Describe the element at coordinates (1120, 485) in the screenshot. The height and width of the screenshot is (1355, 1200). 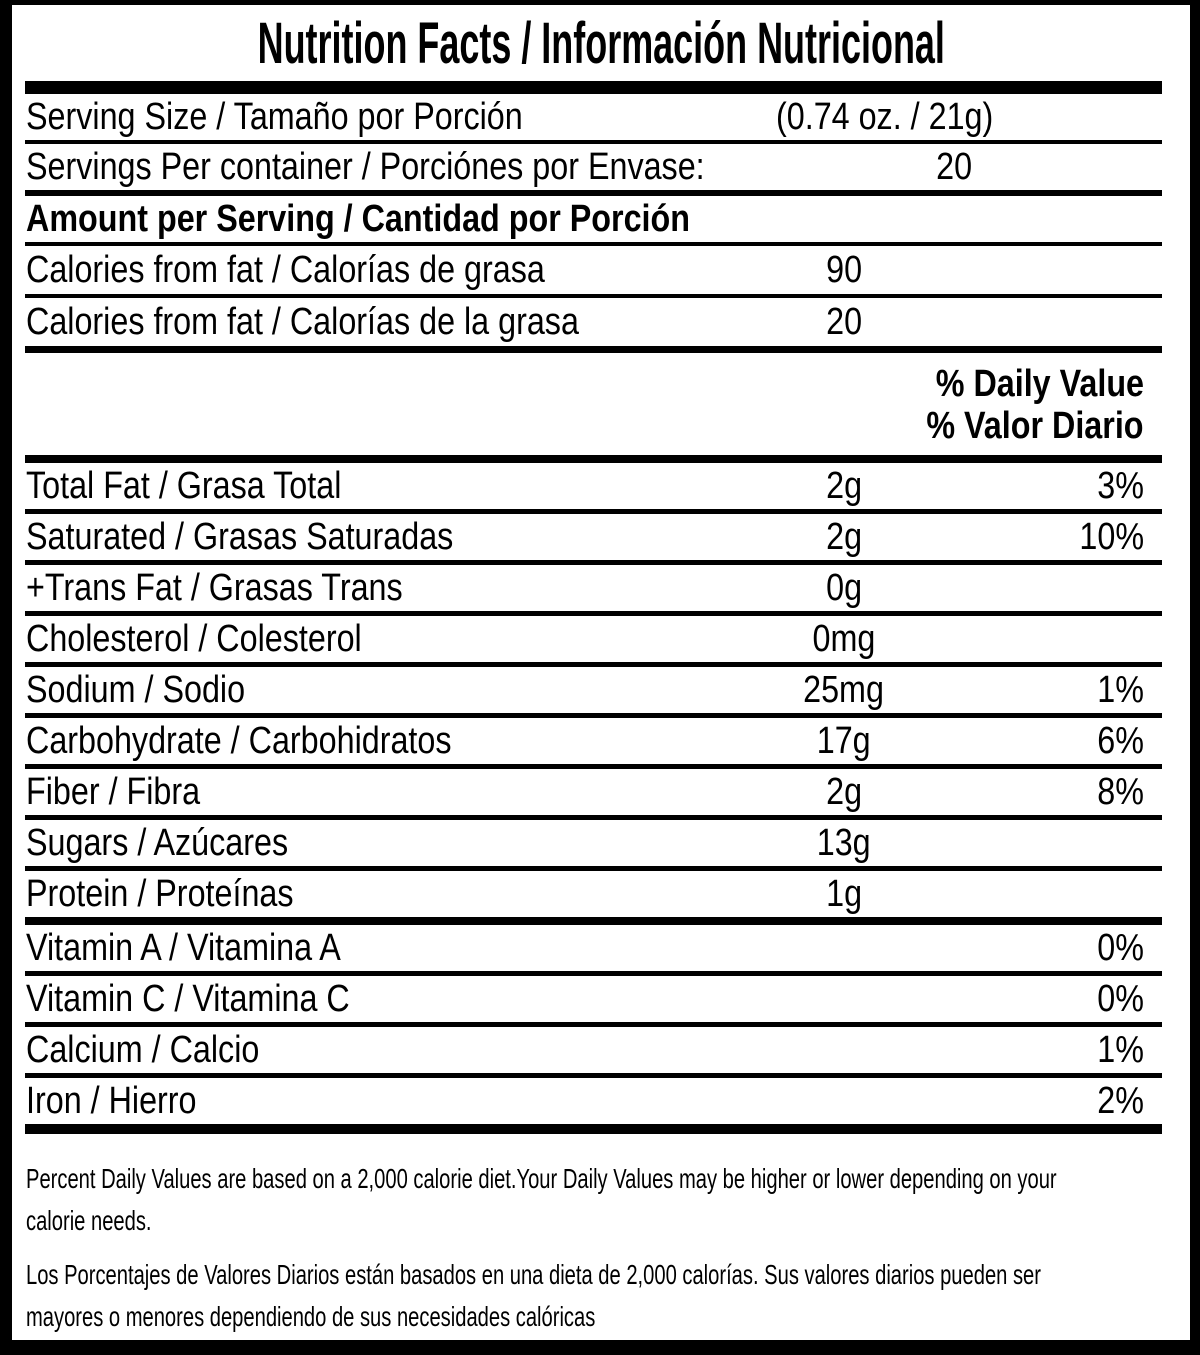
I see `nutrient-daily-value: 3%` at that location.